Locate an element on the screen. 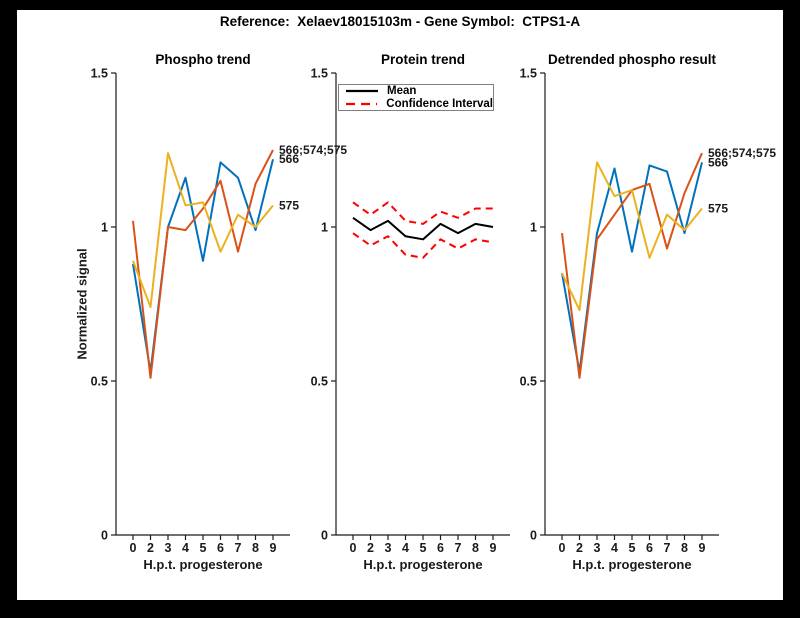 This screenshot has width=800, height=618. legend-row-confidence-interval: Confidence Interval is located at coordinates (419, 104).